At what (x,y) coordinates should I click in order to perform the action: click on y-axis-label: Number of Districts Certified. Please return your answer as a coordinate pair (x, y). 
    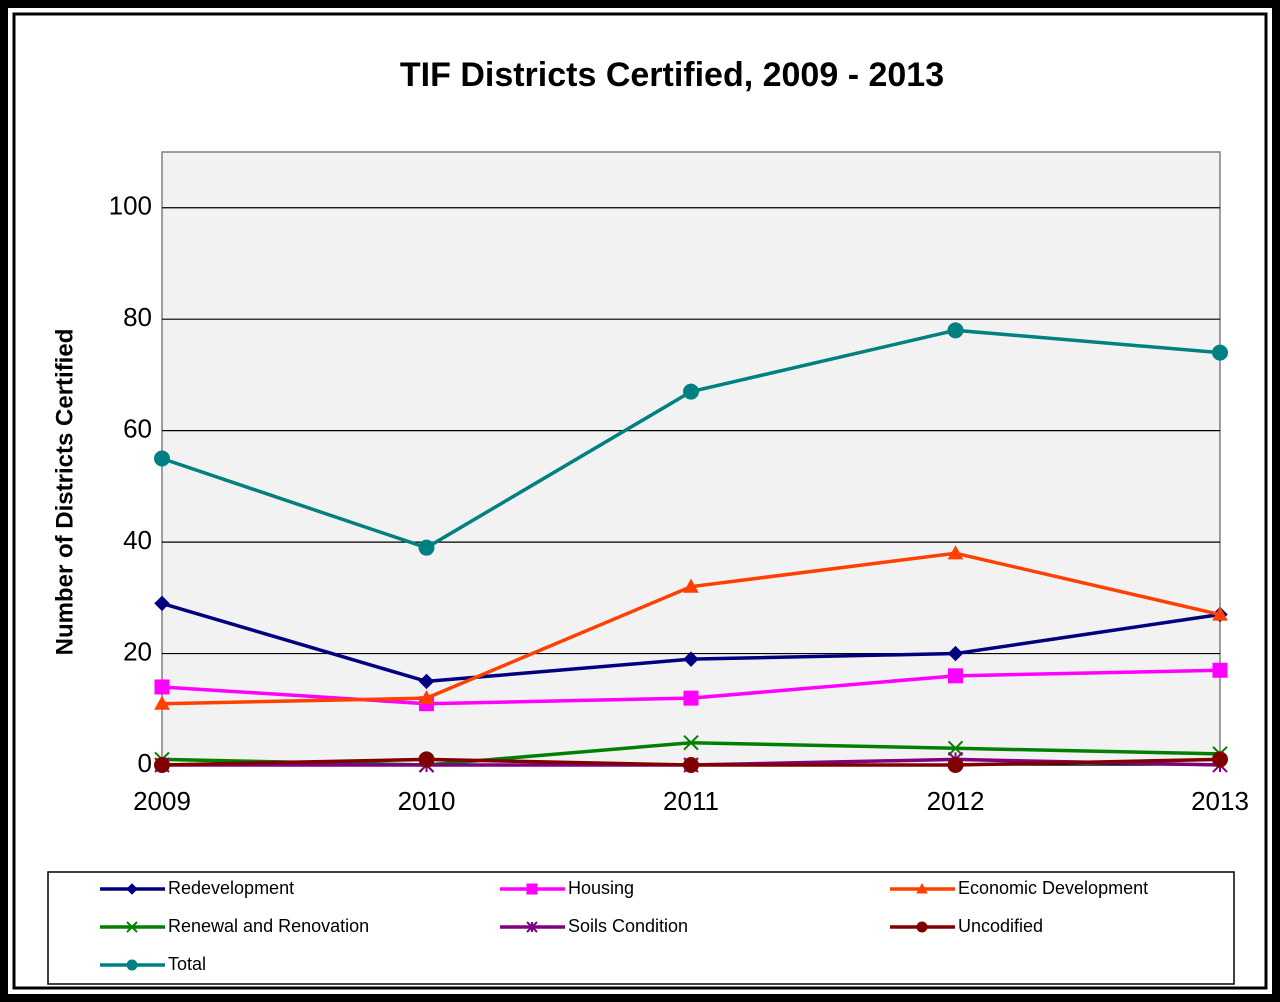
    Looking at the image, I should click on (64, 492).